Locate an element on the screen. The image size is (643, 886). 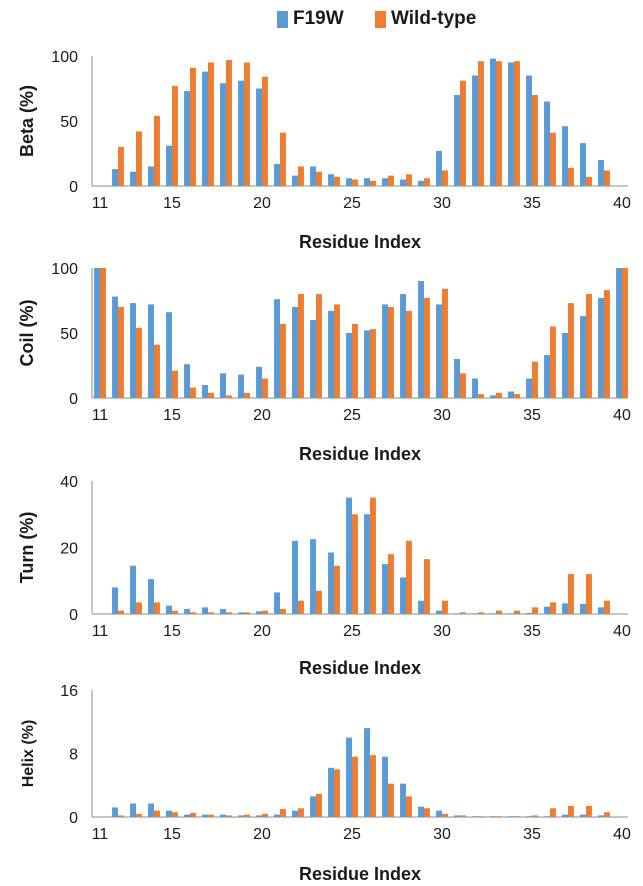
legend-label-wild-type: Wild-type is located at coordinates (434, 18).